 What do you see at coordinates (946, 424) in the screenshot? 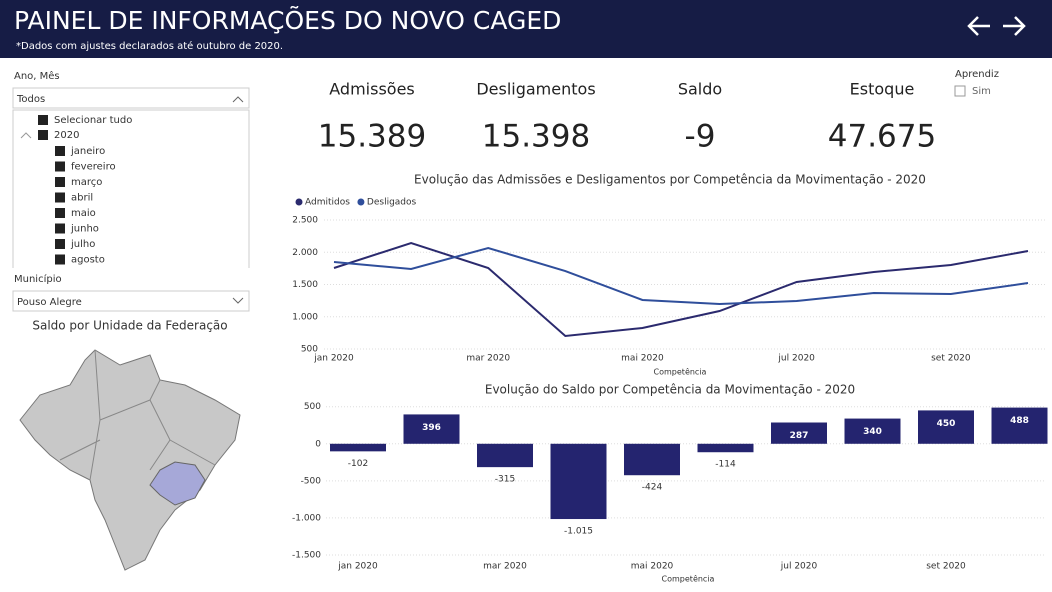
I see `data-label: 450` at bounding box center [946, 424].